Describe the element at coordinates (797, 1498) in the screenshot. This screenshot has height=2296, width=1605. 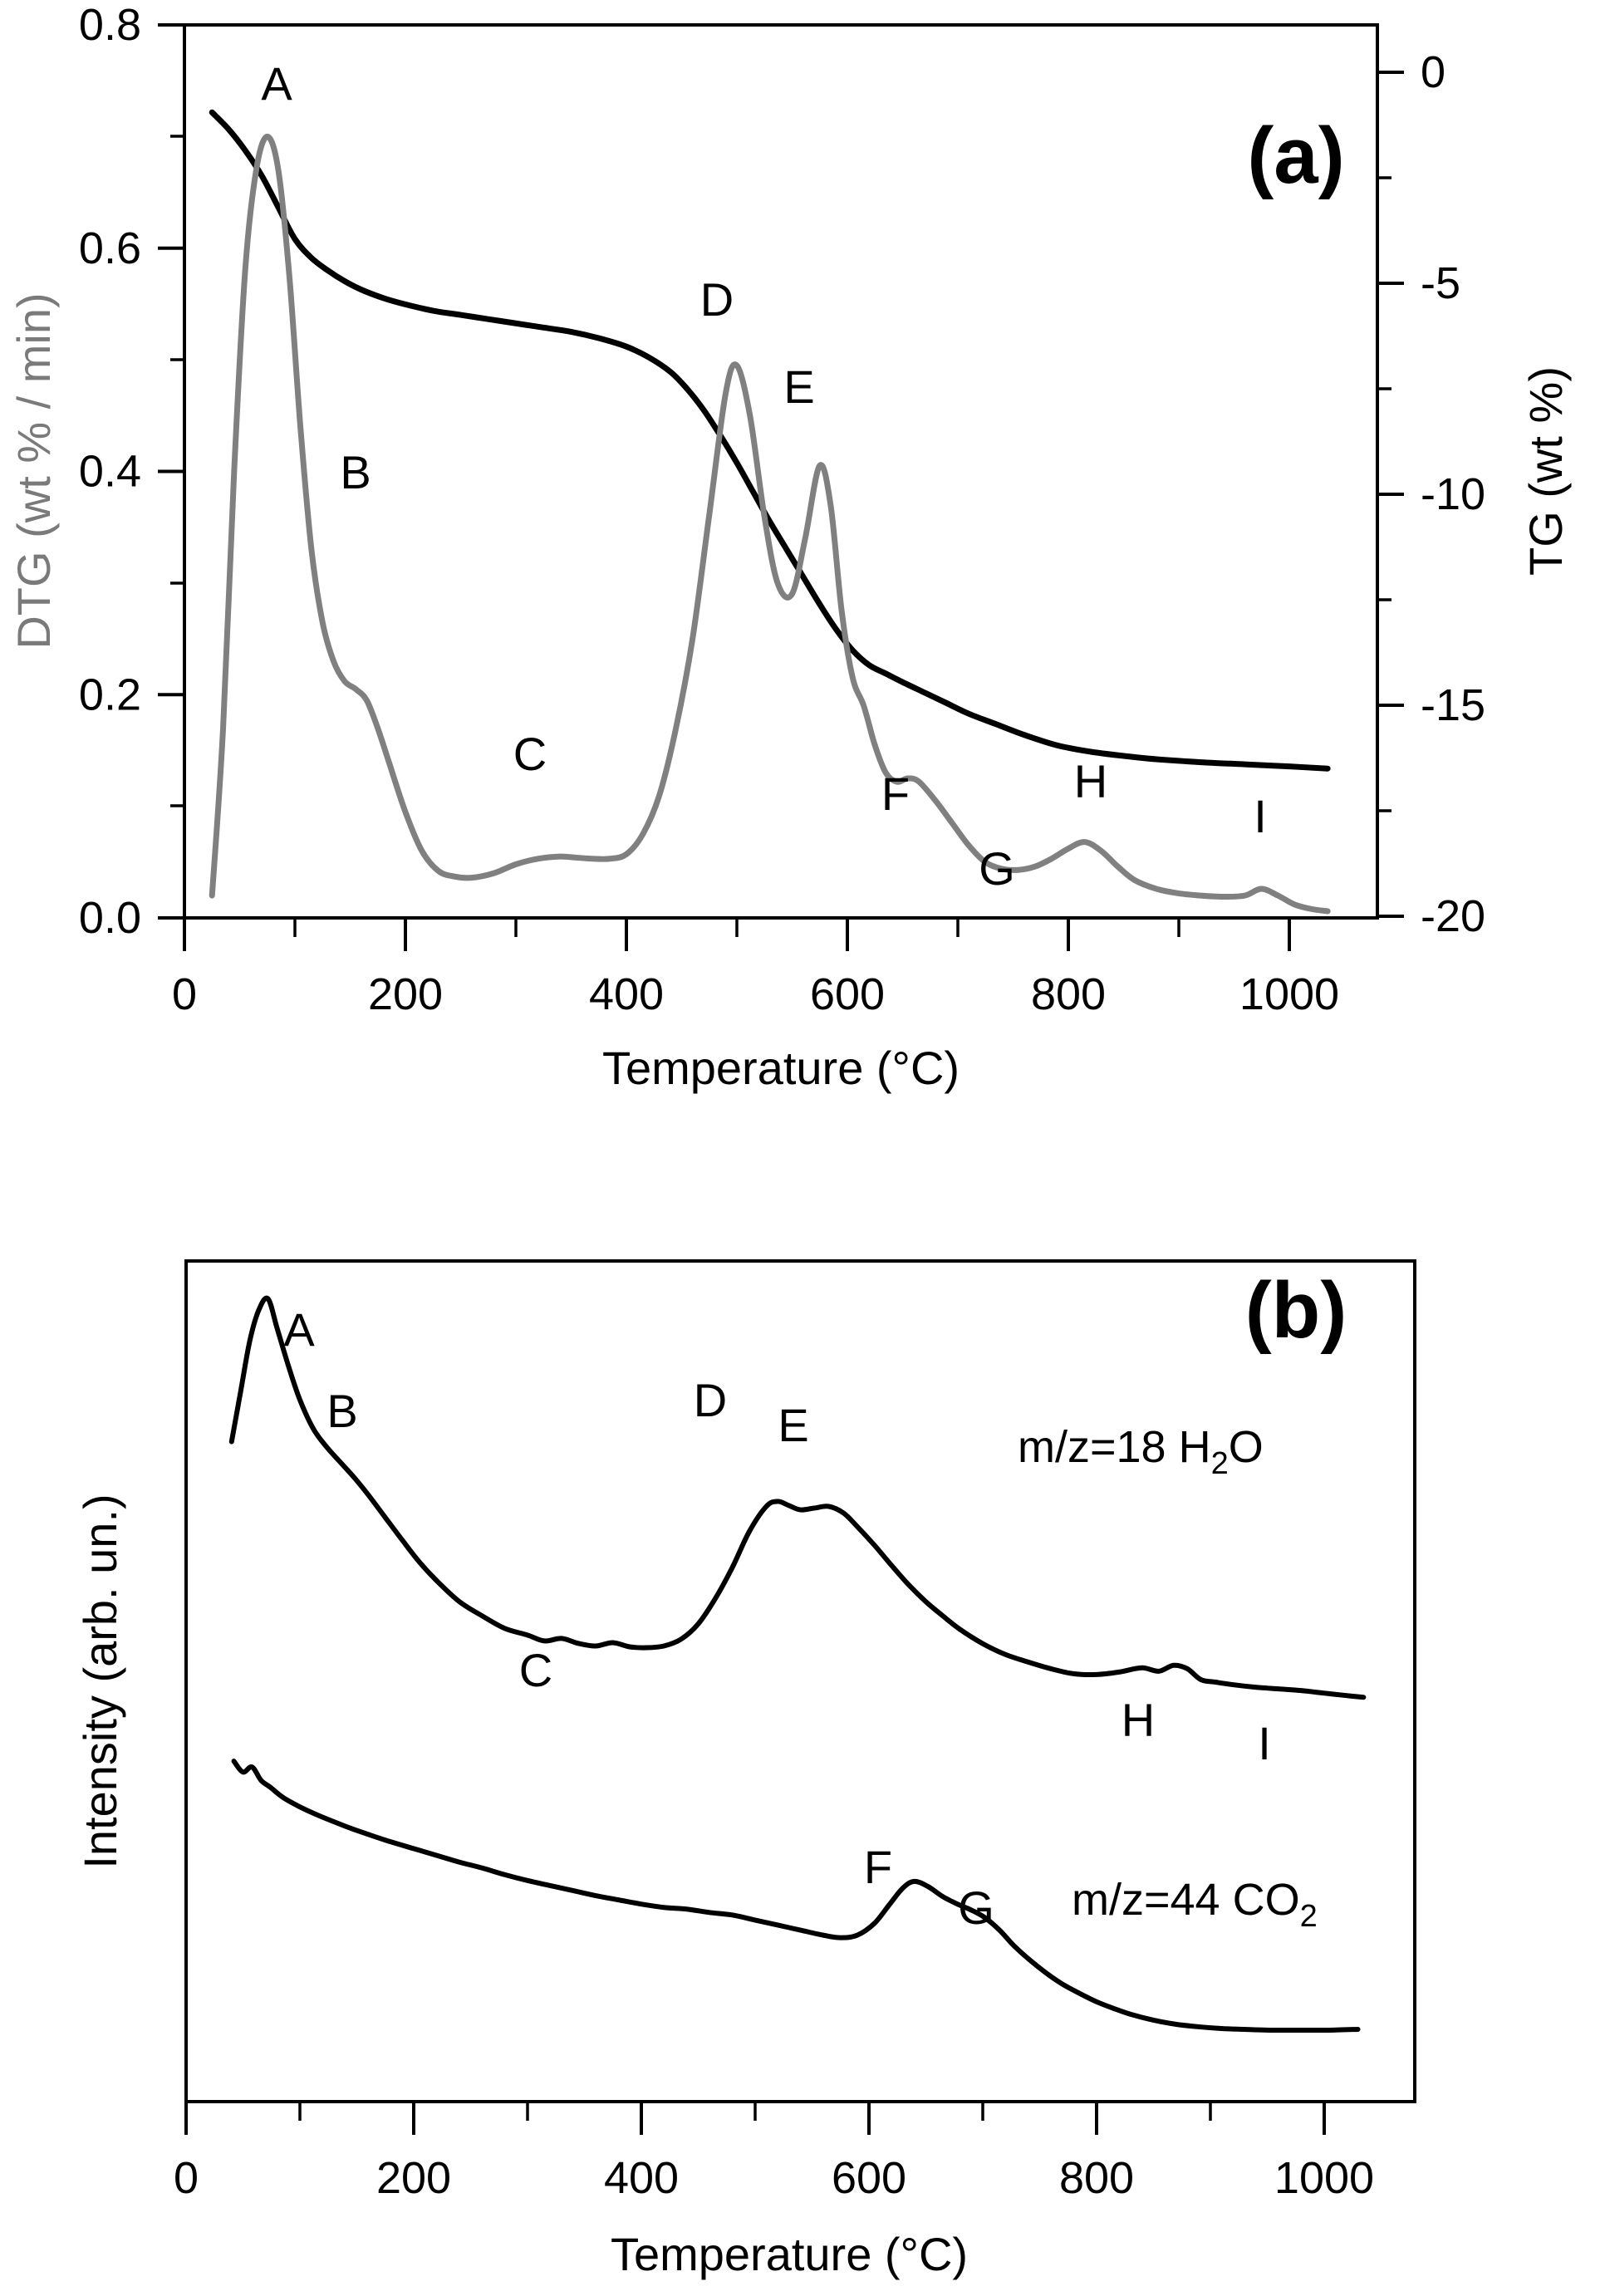
I see `h2o-ms-curve` at that location.